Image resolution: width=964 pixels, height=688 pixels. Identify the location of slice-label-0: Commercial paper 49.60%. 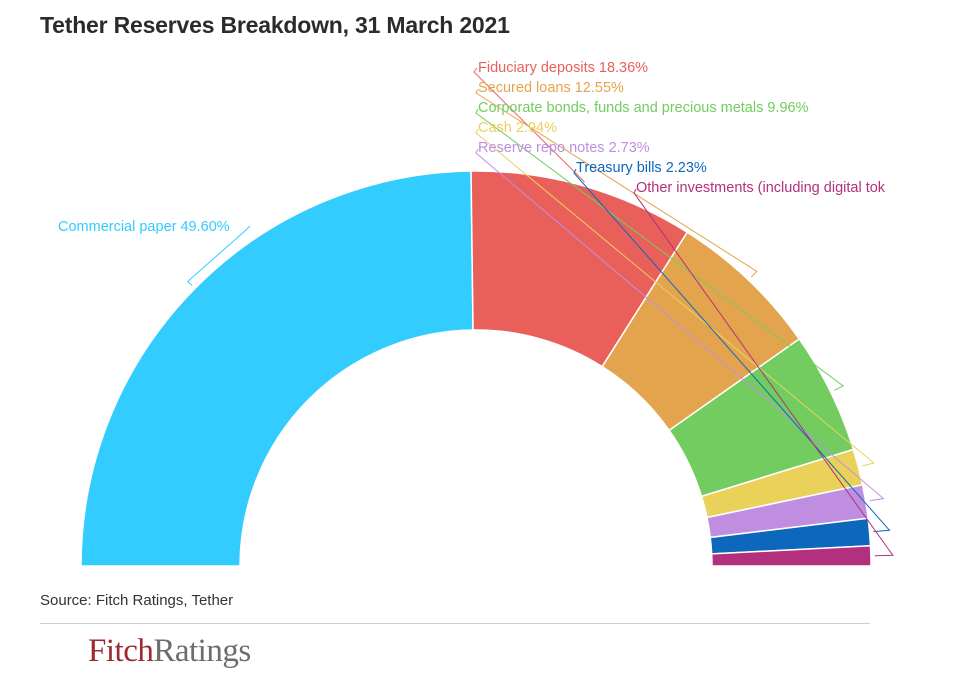
(144, 227).